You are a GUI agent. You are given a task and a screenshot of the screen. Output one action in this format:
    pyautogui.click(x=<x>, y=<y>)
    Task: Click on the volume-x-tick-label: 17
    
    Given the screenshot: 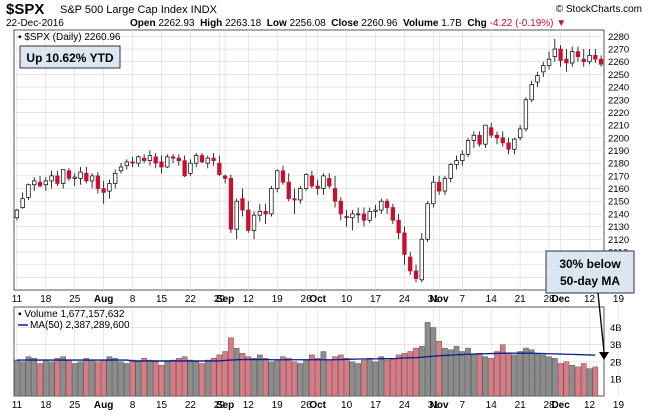 What is the action you would take?
    pyautogui.click(x=376, y=405)
    